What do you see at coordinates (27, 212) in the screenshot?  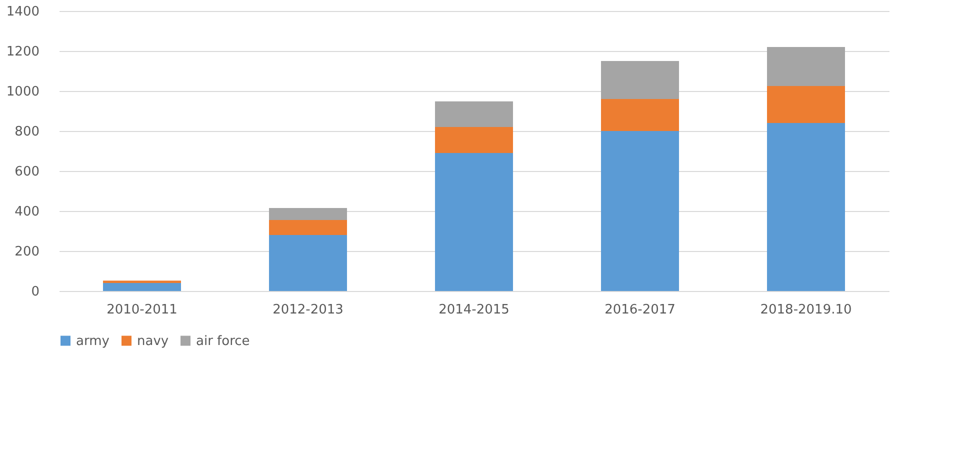 I see `y-tick-label: 400` at bounding box center [27, 212].